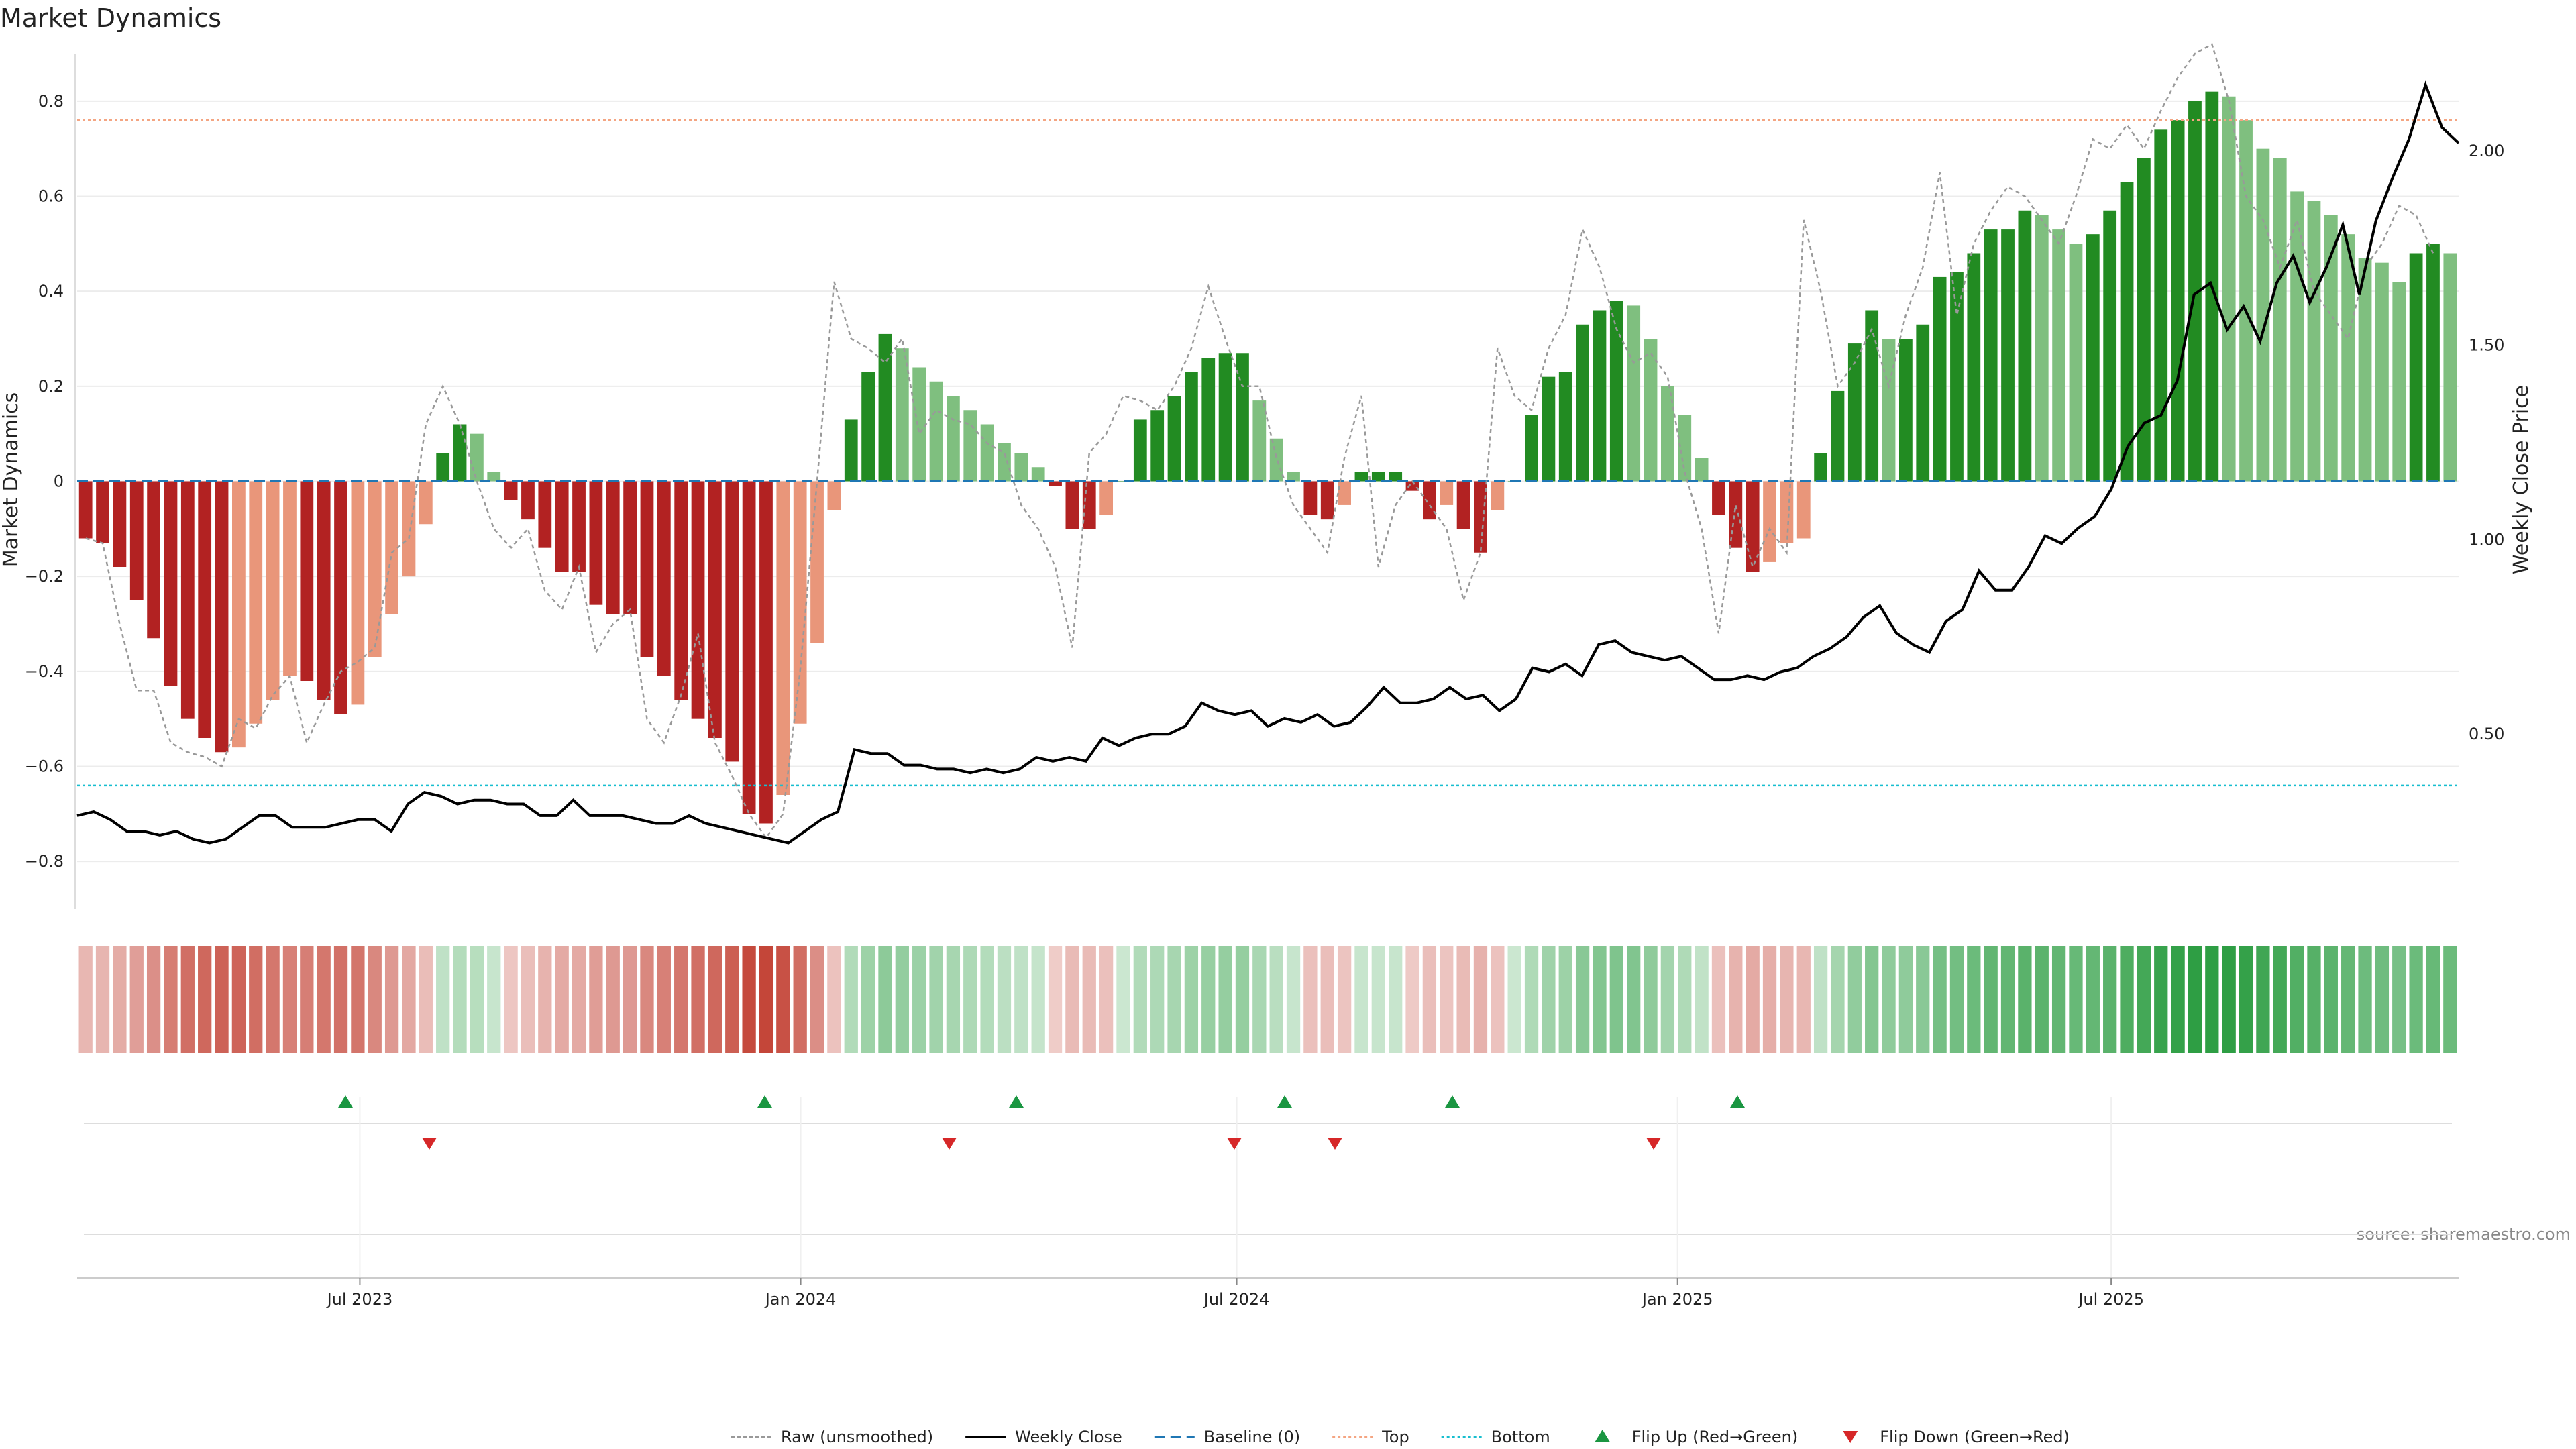 Image resolution: width=2576 pixels, height=1449 pixels. I want to click on right-tick-label: 1.00, so click(2486, 539).